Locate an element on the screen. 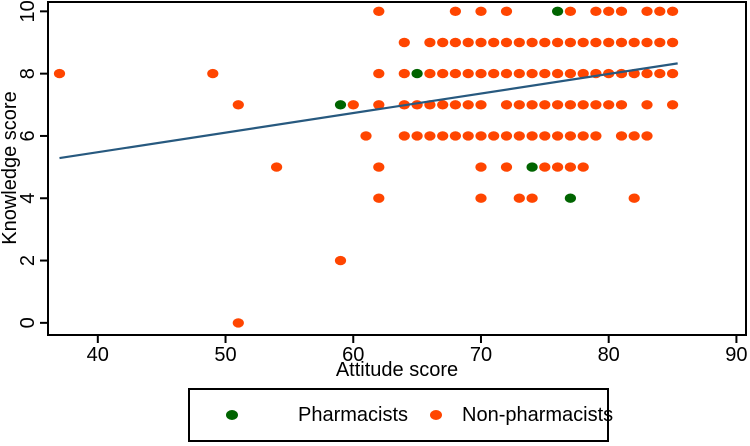 This screenshot has height=446, width=750. y-tick-label: 2 is located at coordinates (28, 260).